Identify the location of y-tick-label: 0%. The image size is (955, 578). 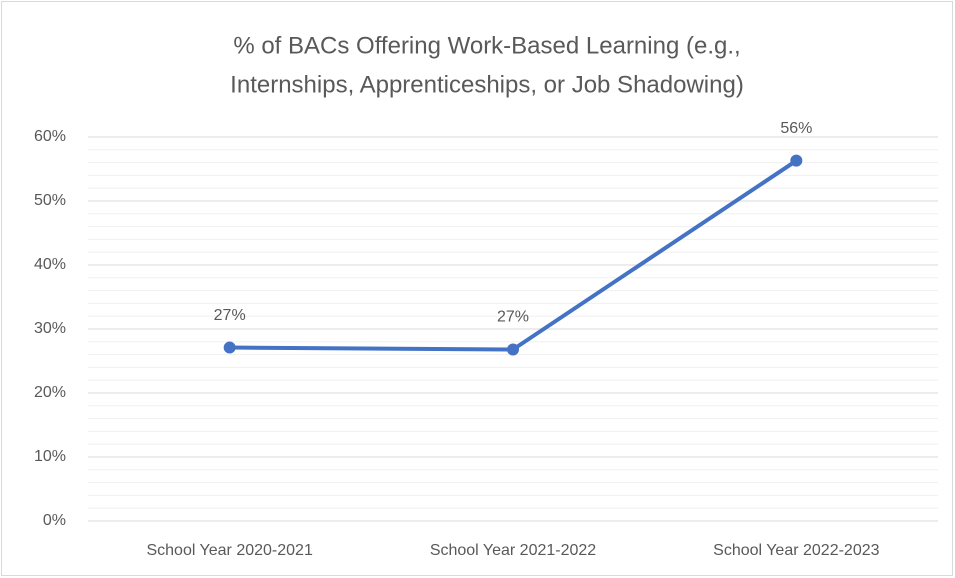
(54, 520).